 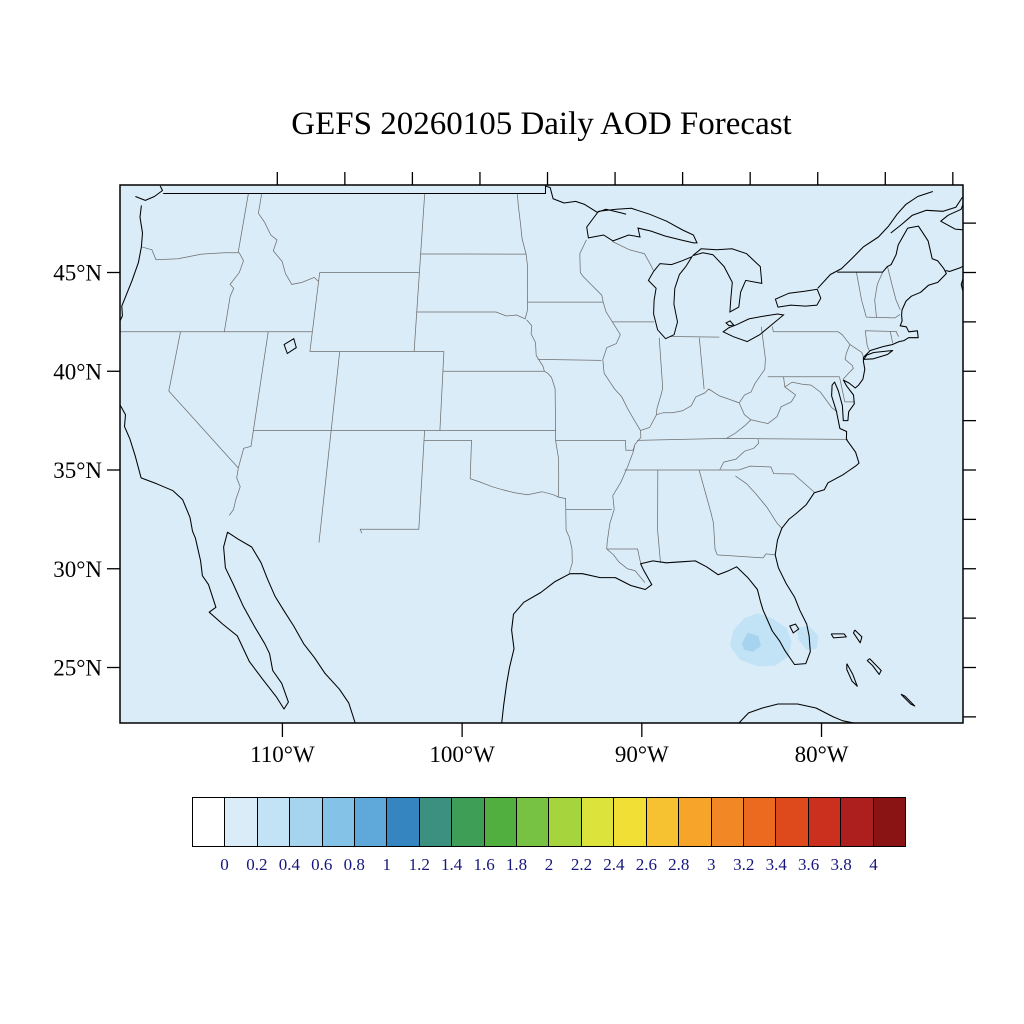 I want to click on lon-tick-label: 90°W, so click(x=642, y=754).